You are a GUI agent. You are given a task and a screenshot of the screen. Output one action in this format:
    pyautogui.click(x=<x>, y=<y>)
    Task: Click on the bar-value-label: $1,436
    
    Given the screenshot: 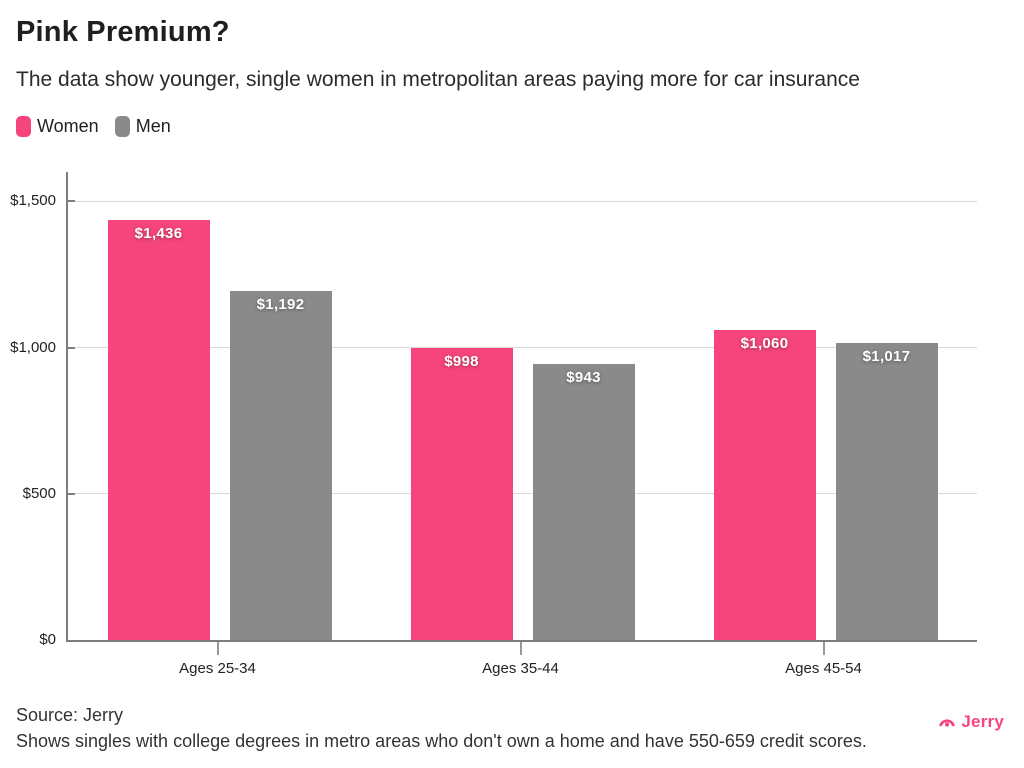 What is the action you would take?
    pyautogui.click(x=158, y=233)
    